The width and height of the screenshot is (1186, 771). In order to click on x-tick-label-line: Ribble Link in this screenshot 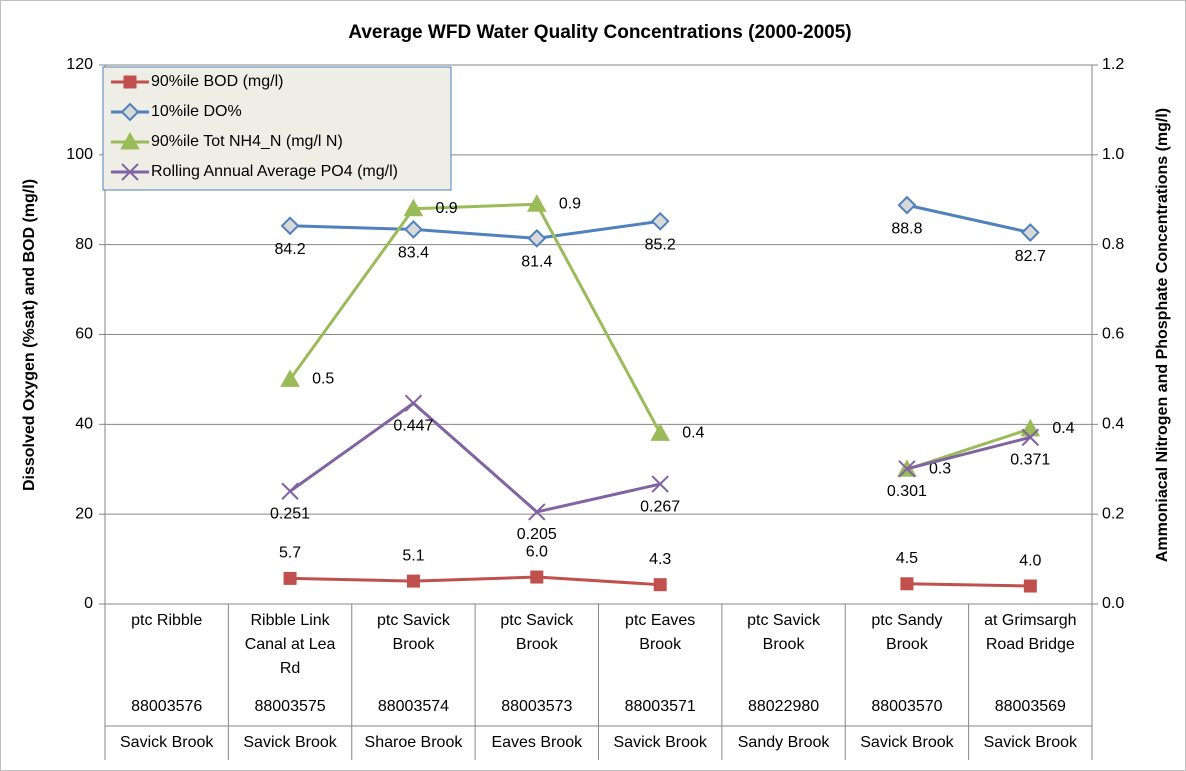, I will do `click(290, 620)`.